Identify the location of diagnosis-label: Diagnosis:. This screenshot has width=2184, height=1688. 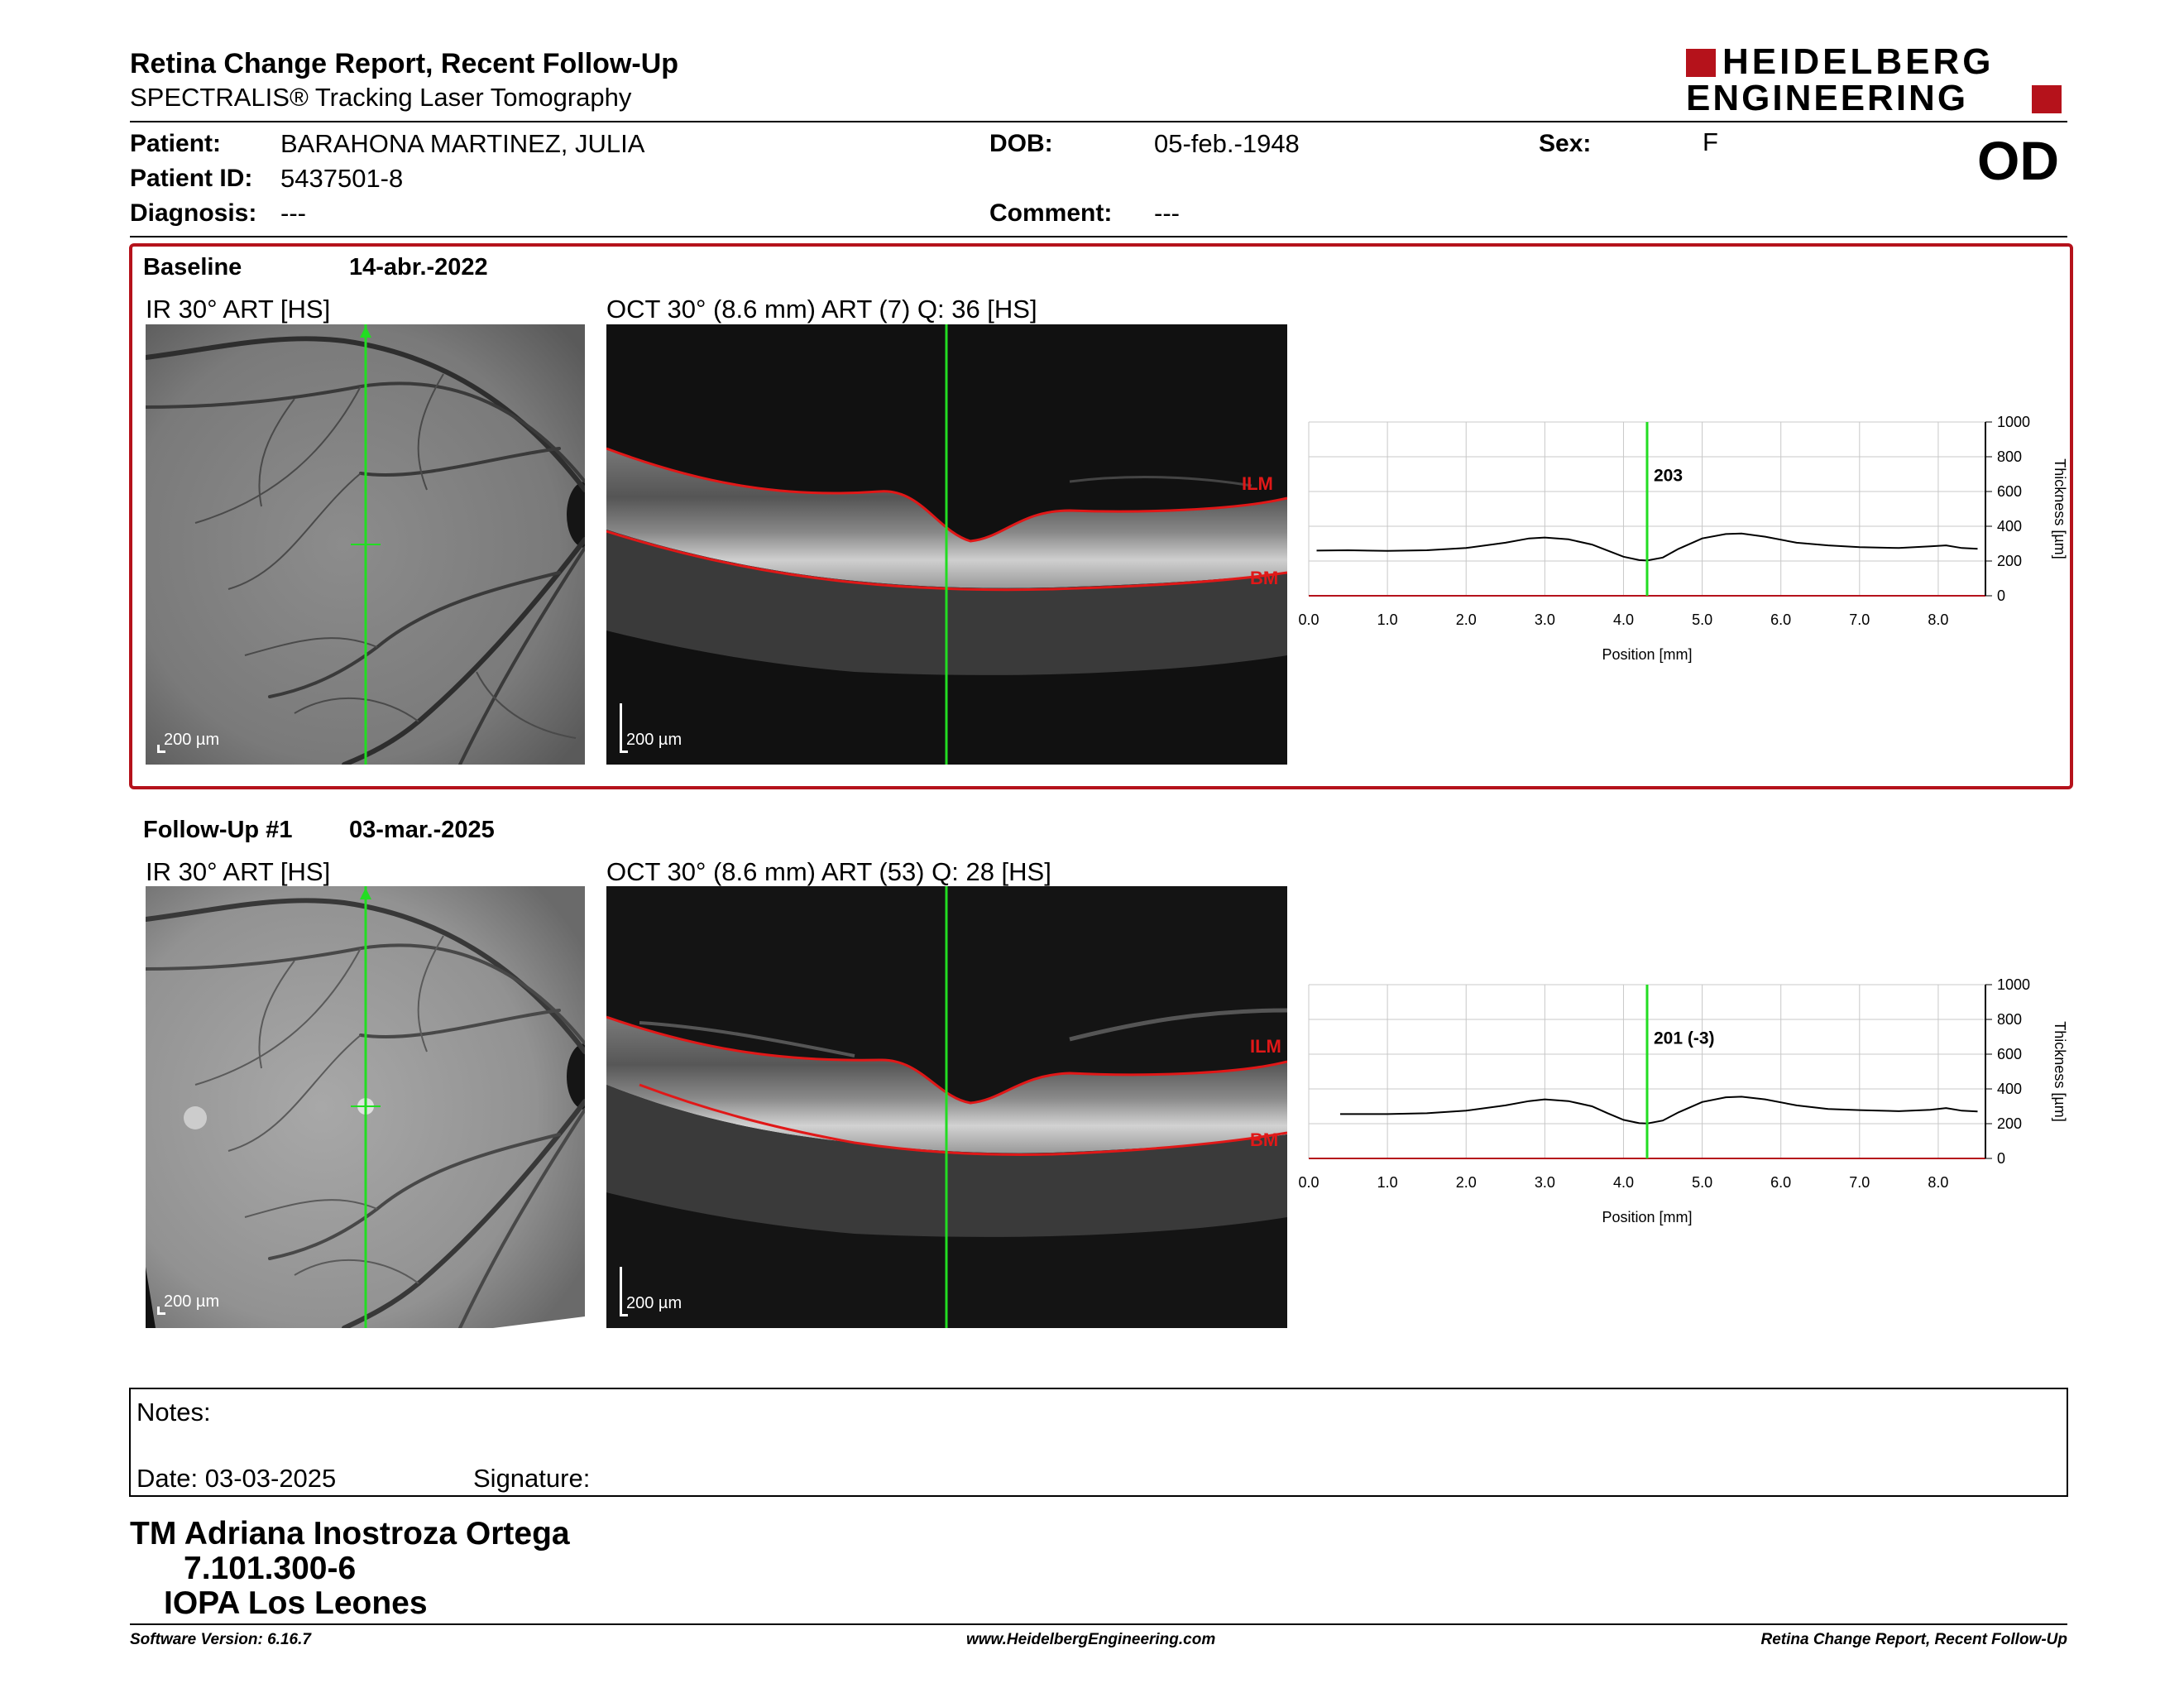
(193, 213).